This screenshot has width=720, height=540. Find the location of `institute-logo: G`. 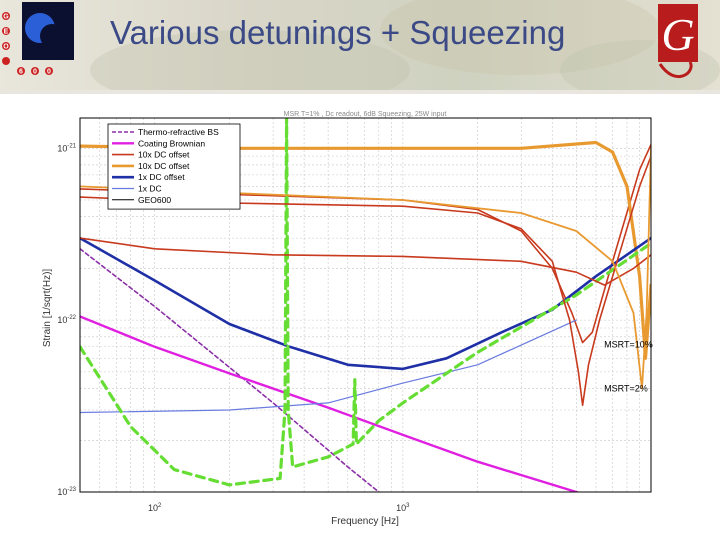

institute-logo: G is located at coordinates (678, 41).